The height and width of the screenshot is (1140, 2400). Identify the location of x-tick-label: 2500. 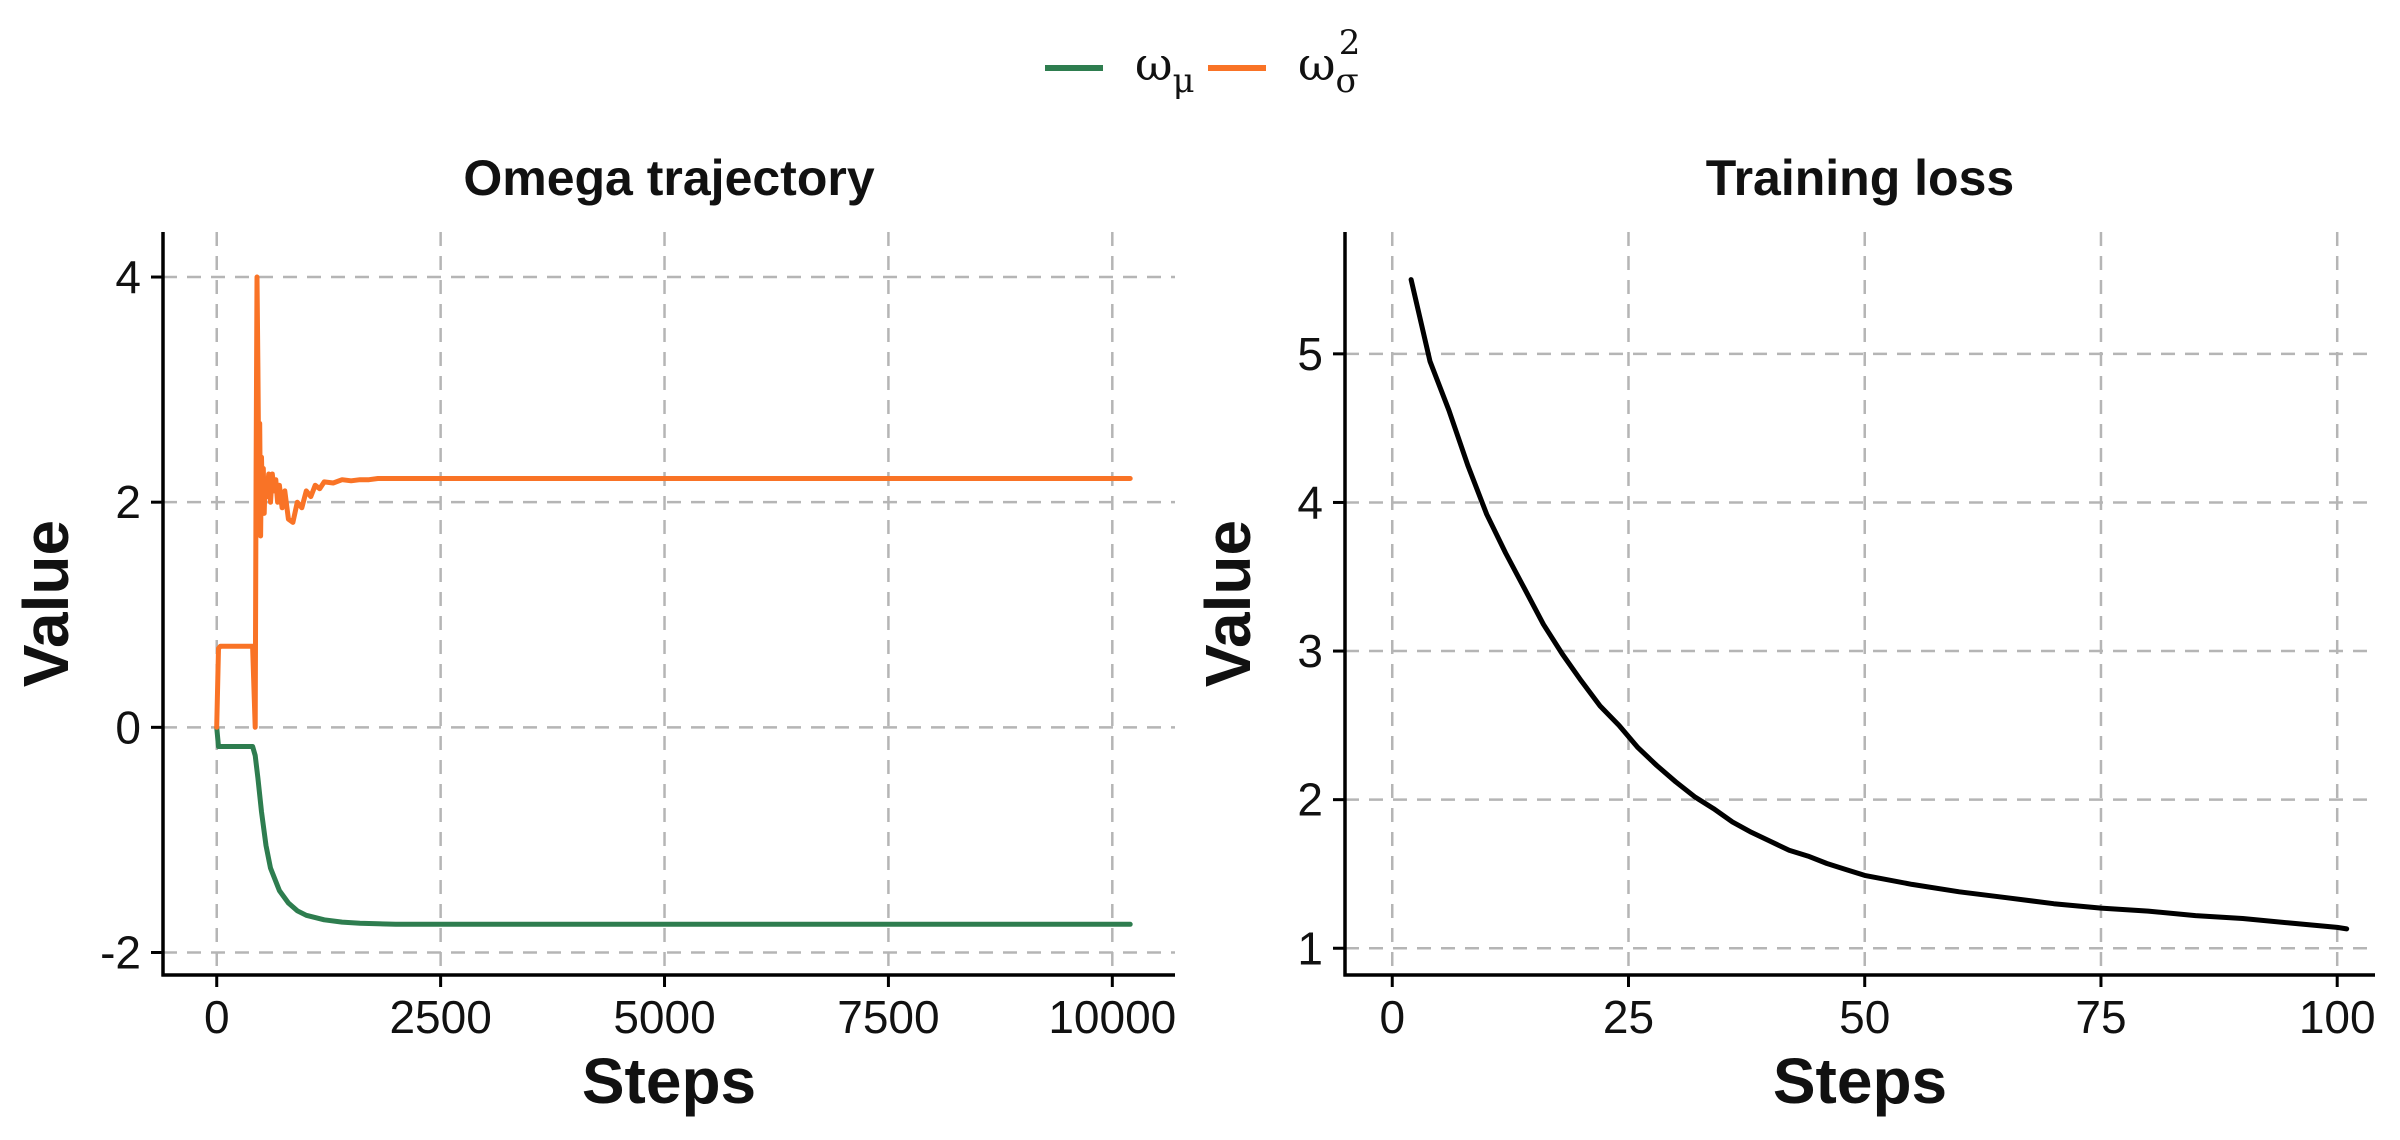
(440, 1017).